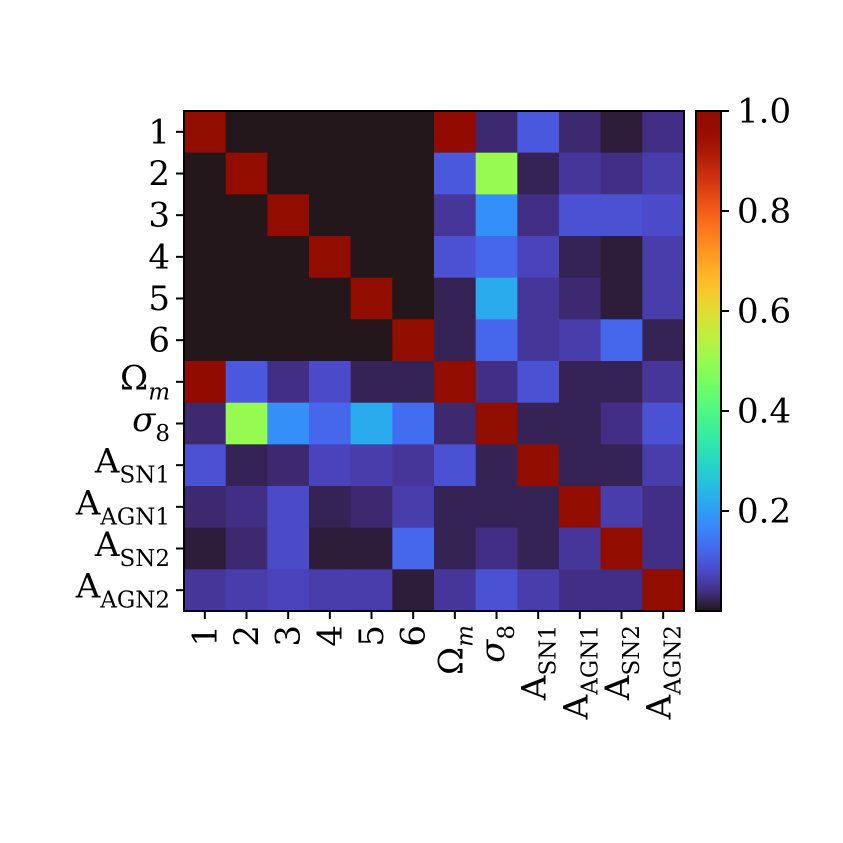 Image resolution: width=843 pixels, height=843 pixels. Describe the element at coordinates (159, 132) in the screenshot. I see `y-tick-label: 1` at that location.